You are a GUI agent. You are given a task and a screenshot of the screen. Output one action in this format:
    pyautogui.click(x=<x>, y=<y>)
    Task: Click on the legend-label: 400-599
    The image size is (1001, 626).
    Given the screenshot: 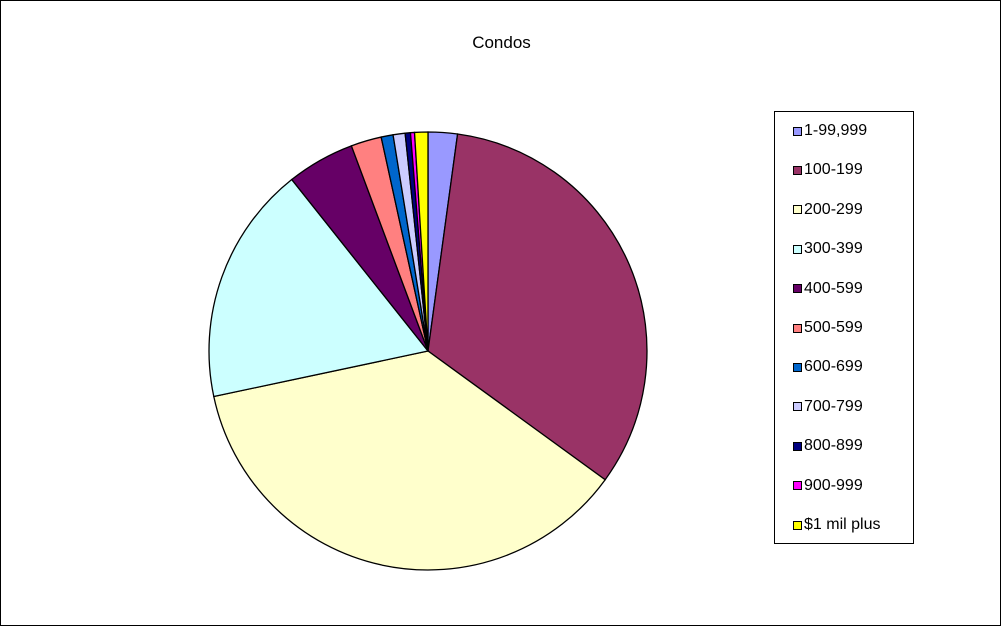 What is the action you would take?
    pyautogui.click(x=833, y=288)
    